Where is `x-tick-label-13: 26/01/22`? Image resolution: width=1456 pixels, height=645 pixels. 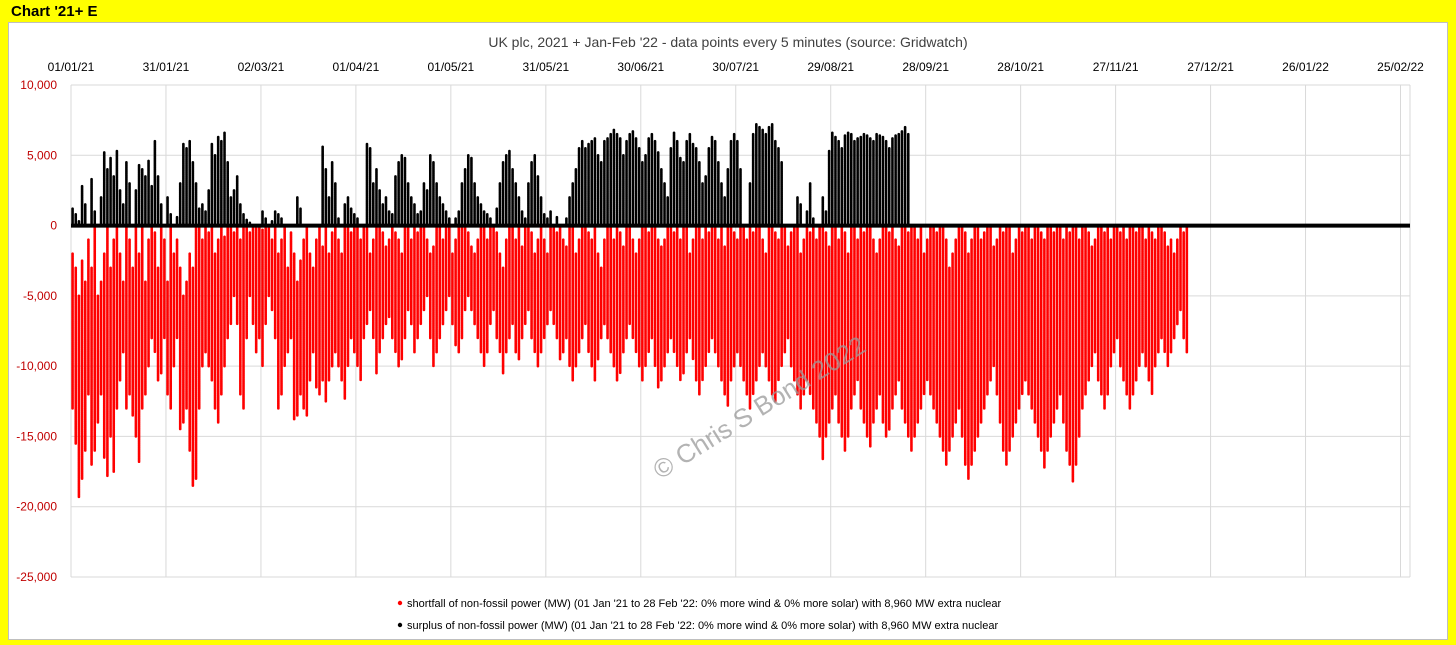 x-tick-label-13: 26/01/22 is located at coordinates (1305, 67).